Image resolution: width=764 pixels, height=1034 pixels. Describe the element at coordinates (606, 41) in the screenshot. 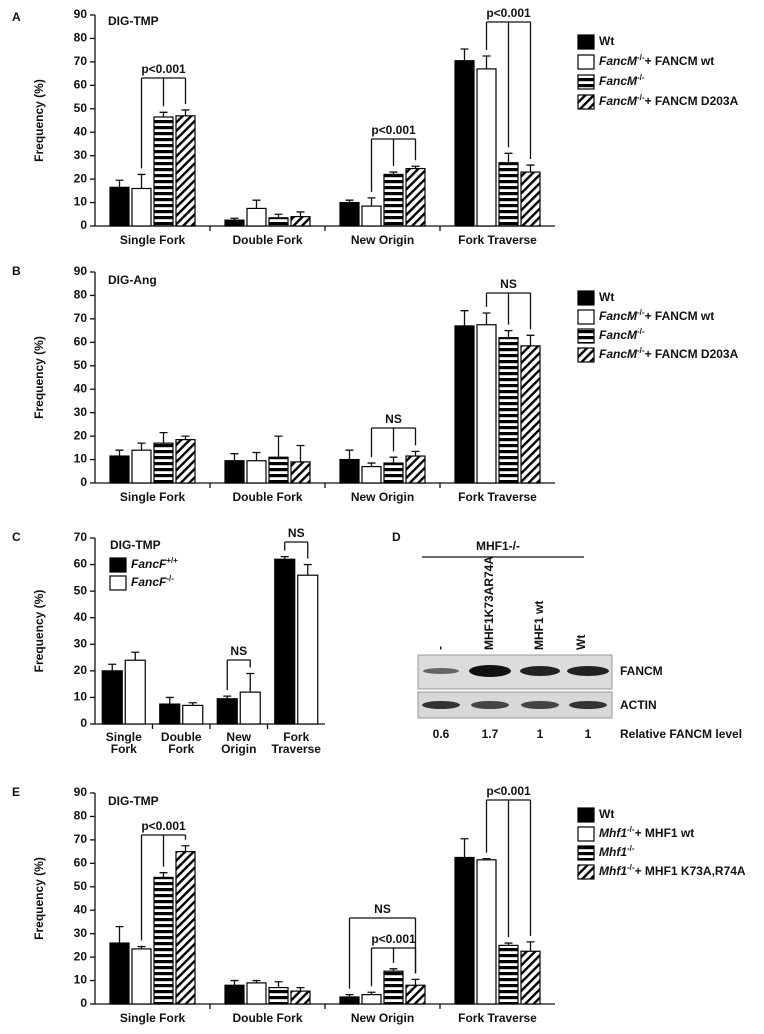

I see `legend-label: Wt` at that location.